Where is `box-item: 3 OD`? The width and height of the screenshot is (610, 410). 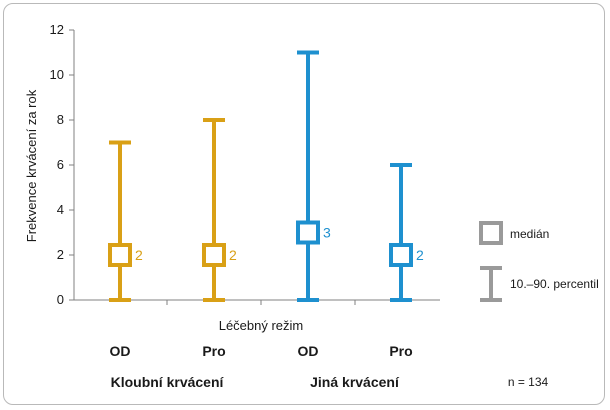 box-item: 3 OD is located at coordinates (313, 204).